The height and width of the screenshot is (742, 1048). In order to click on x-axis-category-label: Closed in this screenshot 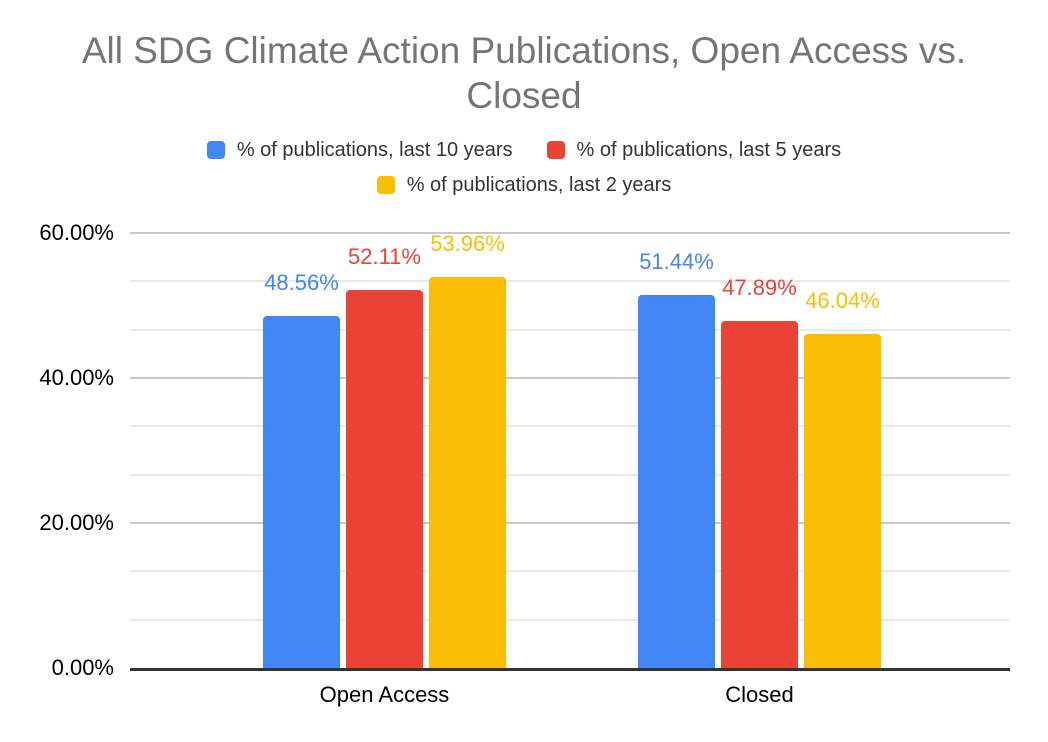, I will do `click(759, 694)`.